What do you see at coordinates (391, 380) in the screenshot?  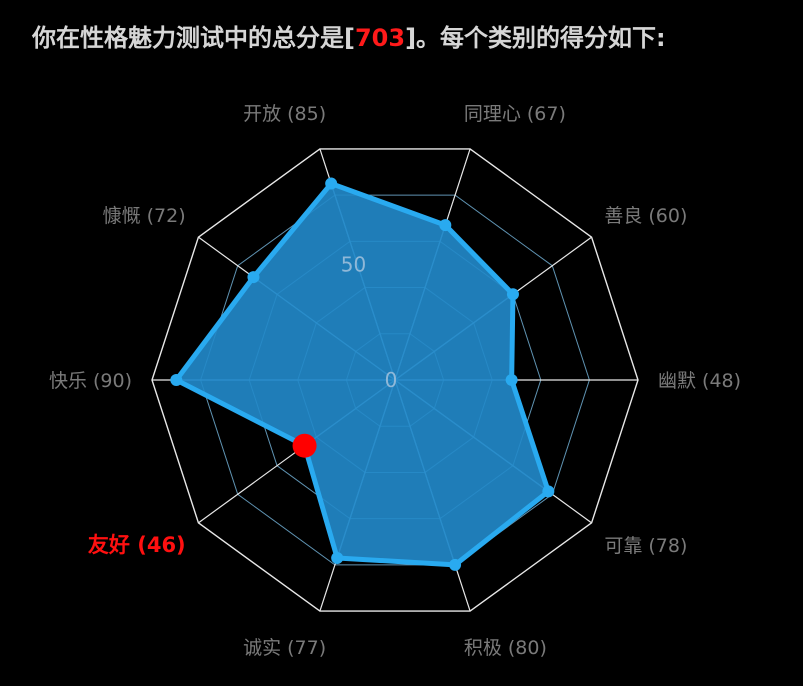 I see `tick-label-0: 0` at bounding box center [391, 380].